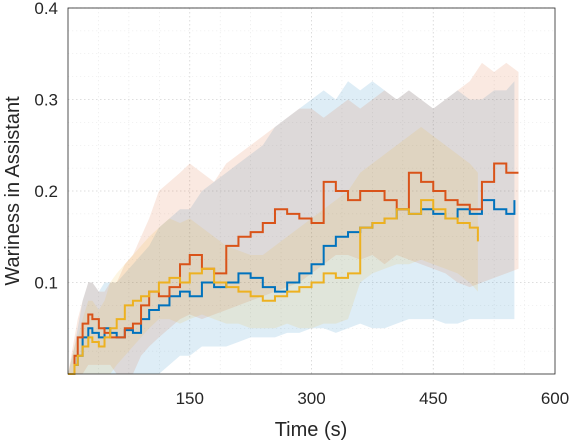 Image resolution: width=570 pixels, height=442 pixels. I want to click on x-tick-label: 450, so click(433, 398).